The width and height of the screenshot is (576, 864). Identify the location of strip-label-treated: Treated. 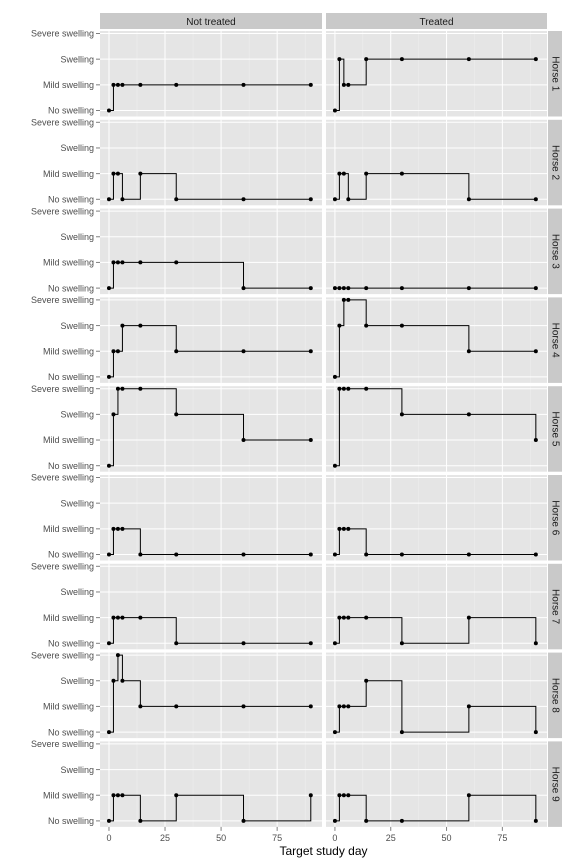
(436, 22).